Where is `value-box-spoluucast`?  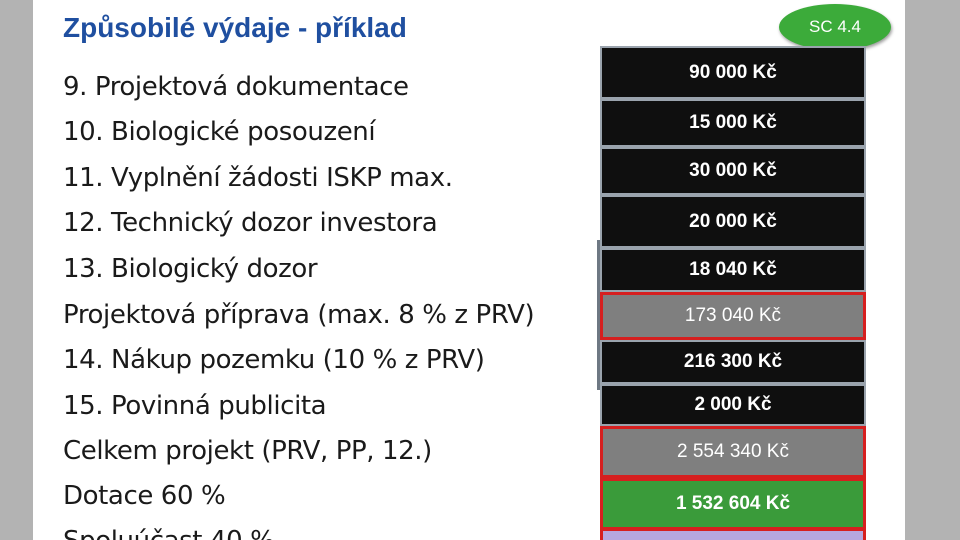 value-box-spoluucast is located at coordinates (733, 534).